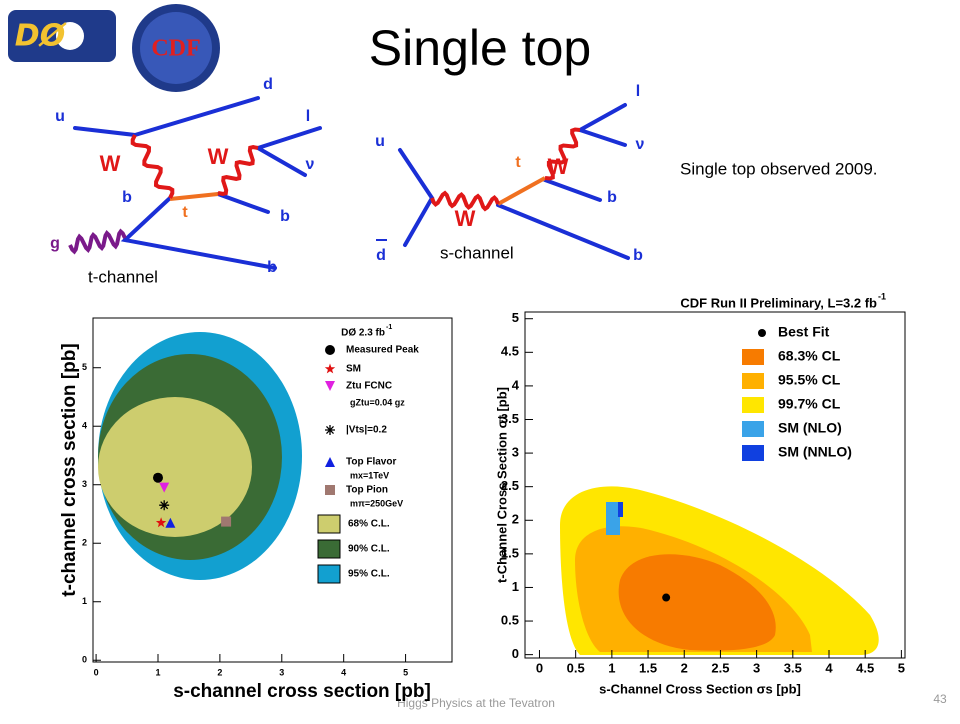  I want to click on sm-nlo-band, so click(613, 518).